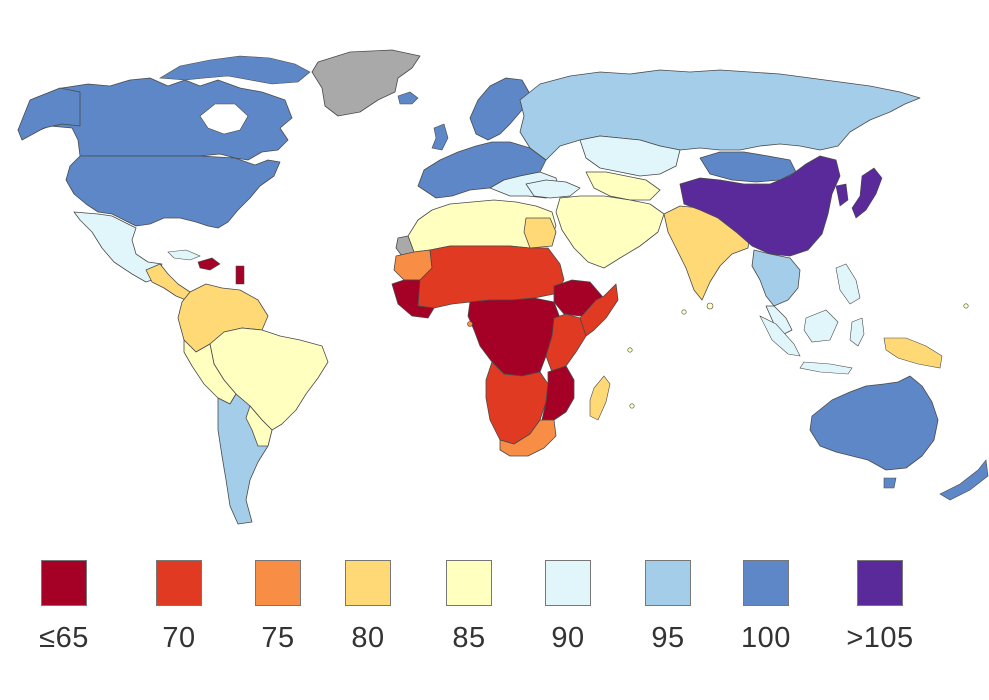 This screenshot has width=989, height=700. Describe the element at coordinates (224, 119) in the screenshot. I see `hudson-bay` at that location.